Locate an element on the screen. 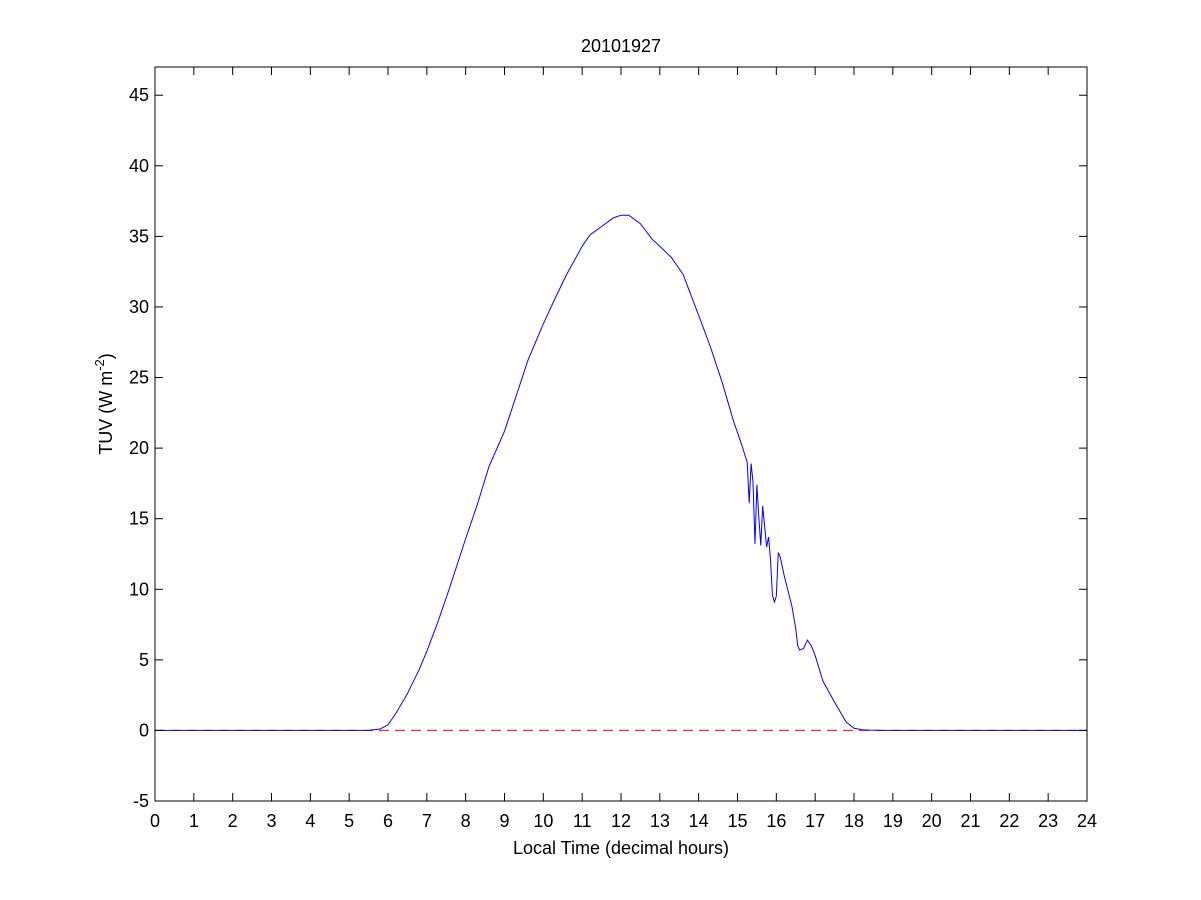  x-tick-label: 14 is located at coordinates (699, 821).